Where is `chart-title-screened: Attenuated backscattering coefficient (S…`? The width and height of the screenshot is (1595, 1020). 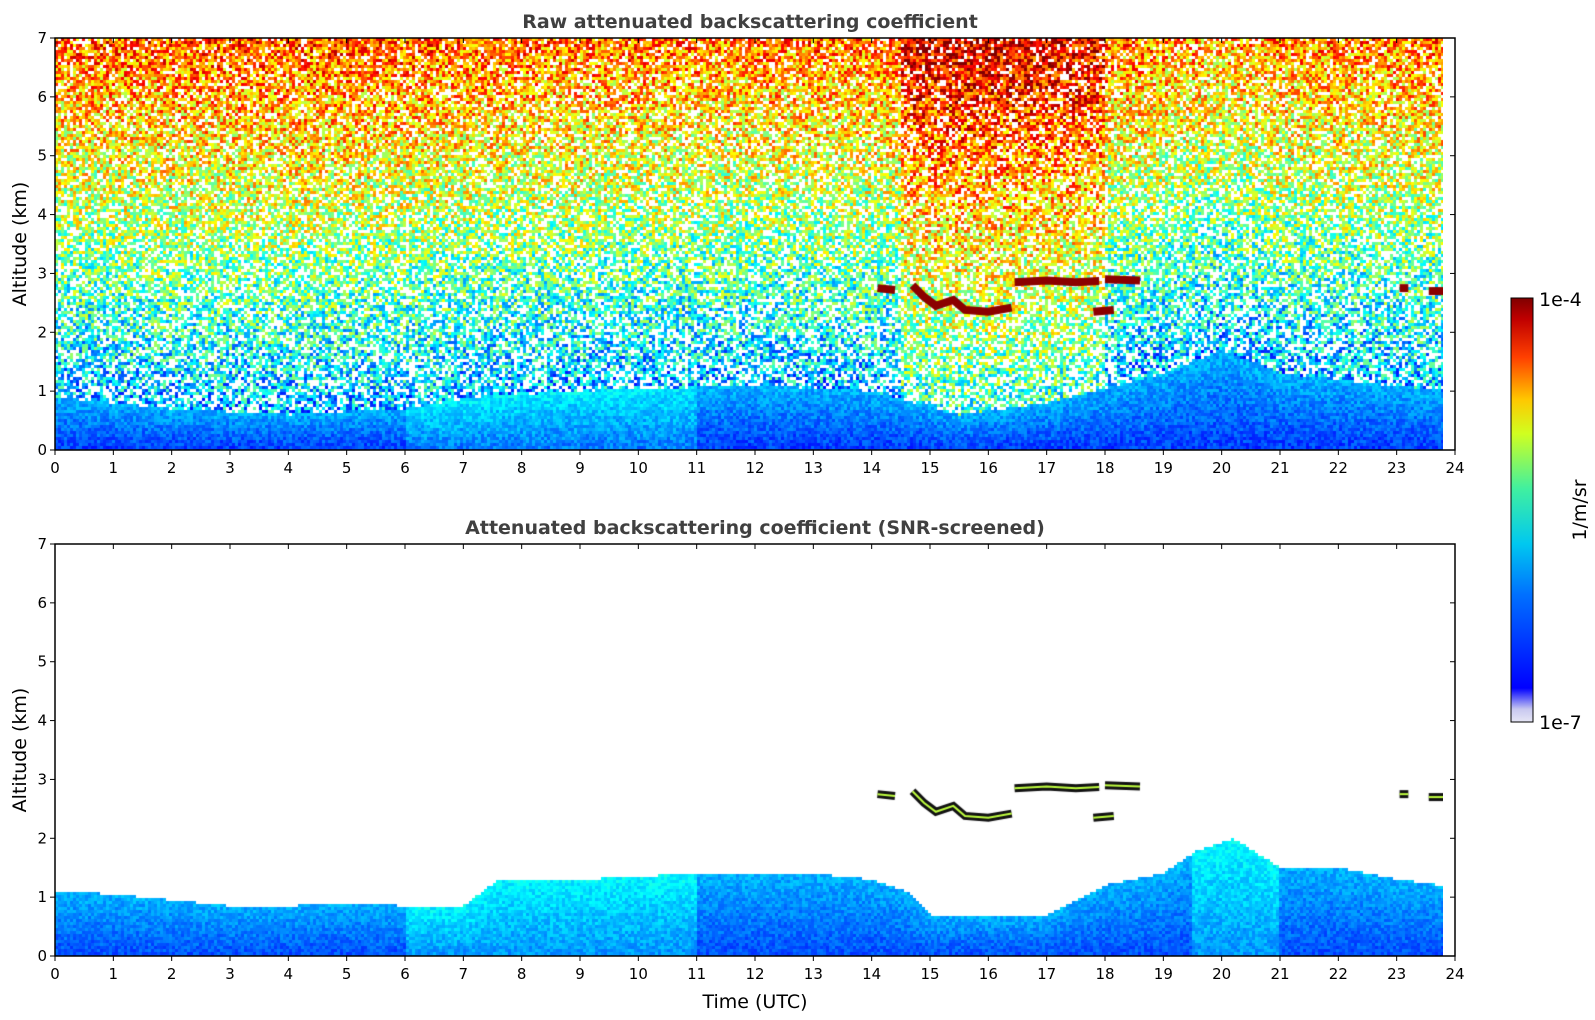 chart-title-screened: Attenuated backscattering coefficient (S… is located at coordinates (755, 528).